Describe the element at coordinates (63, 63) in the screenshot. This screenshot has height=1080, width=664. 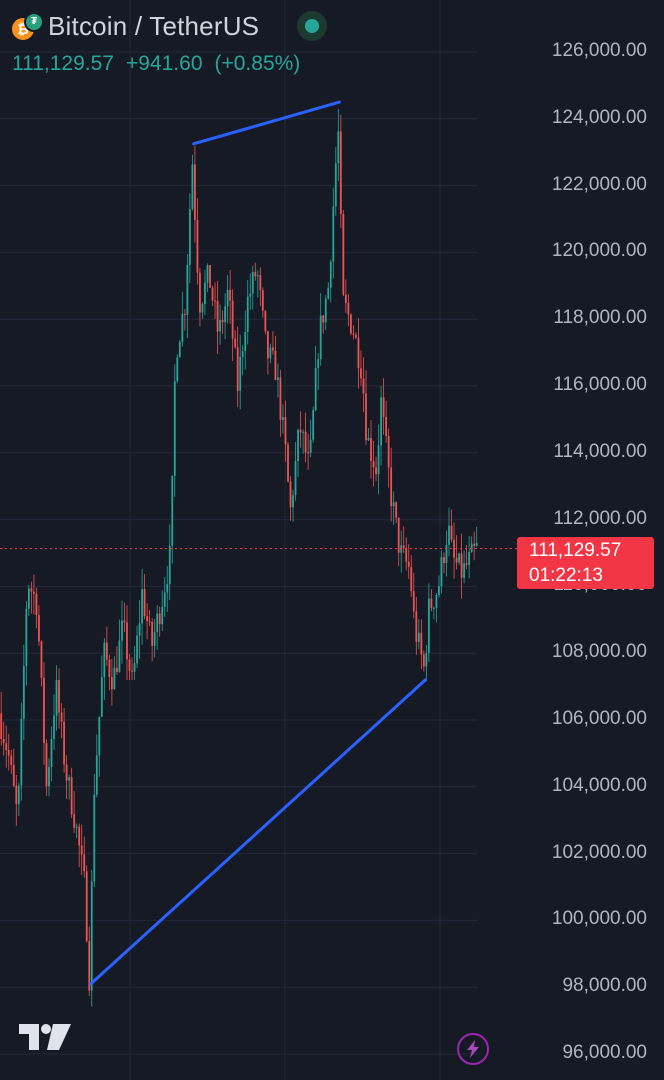
I see `last-price: 111,129.57` at that location.